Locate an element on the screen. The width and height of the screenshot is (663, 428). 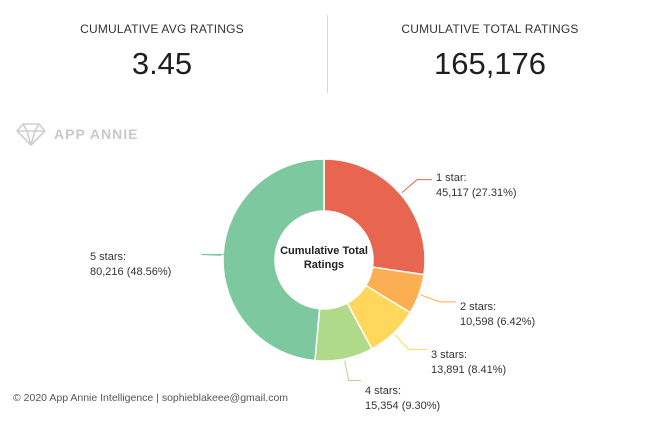
avg-ratings-stat: CUMULATIVE AVG RATINGS 3.45 is located at coordinates (162, 52).